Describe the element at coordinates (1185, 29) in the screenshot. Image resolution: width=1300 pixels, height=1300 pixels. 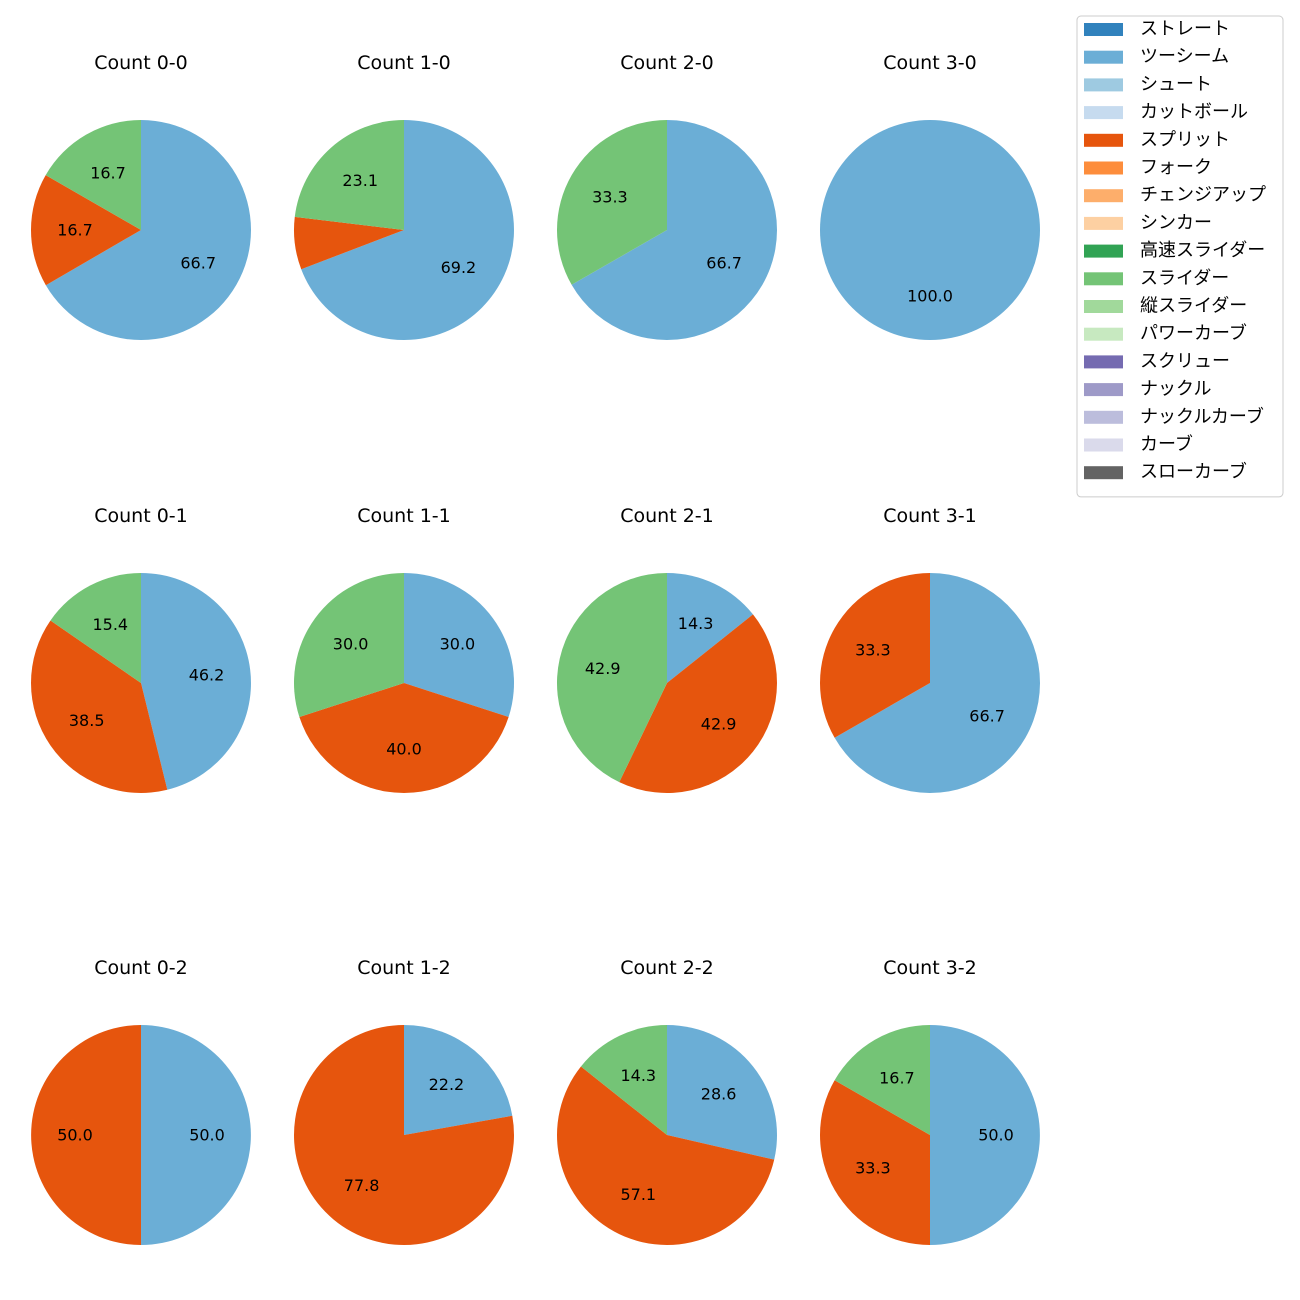
I see `legend-label: ストレート` at that location.